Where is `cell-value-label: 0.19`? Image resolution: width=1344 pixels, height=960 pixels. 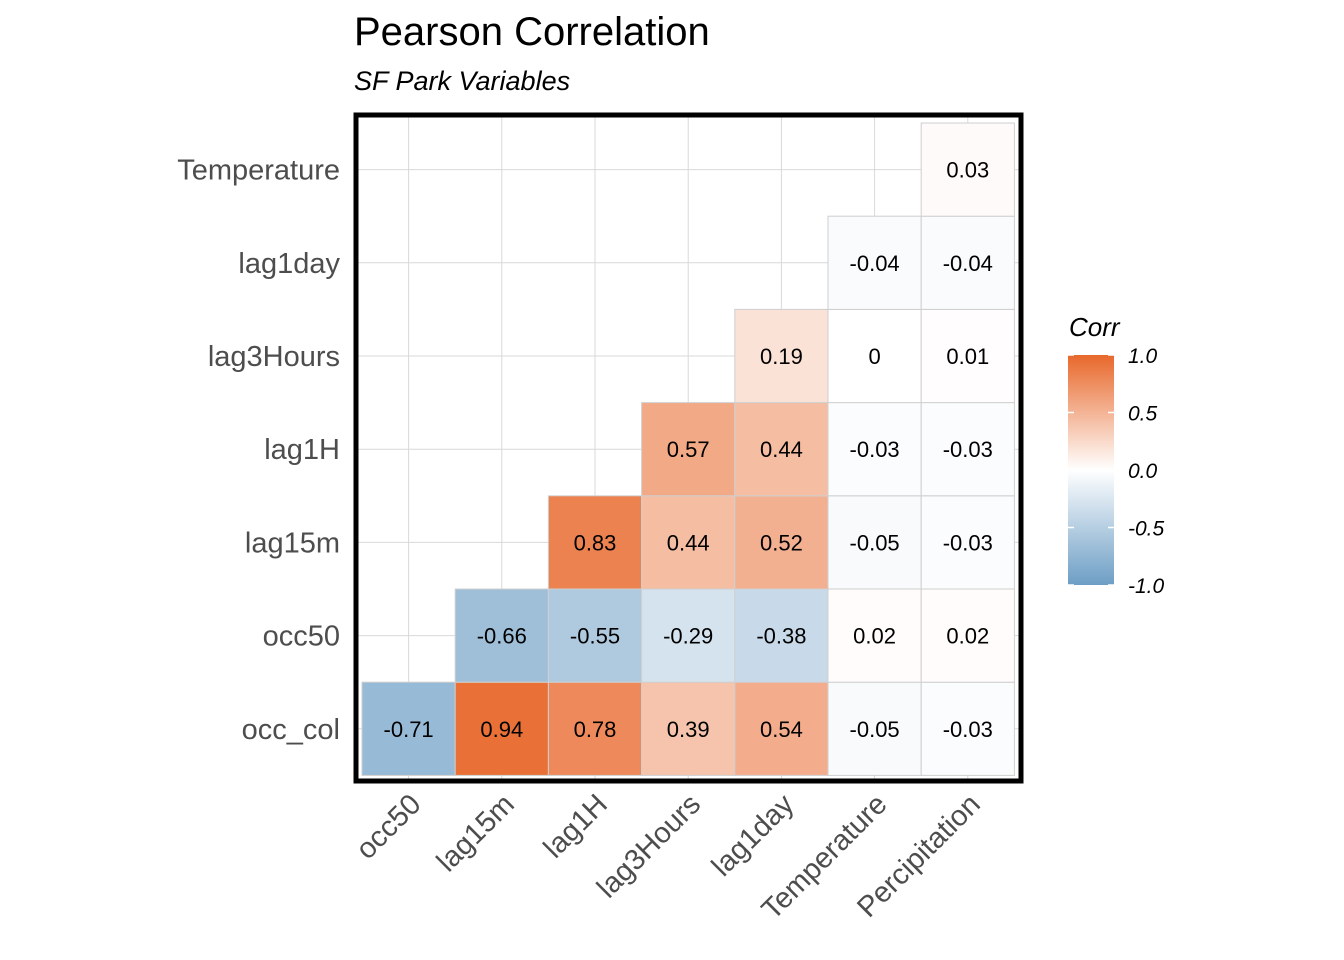 cell-value-label: 0.19 is located at coordinates (781, 356).